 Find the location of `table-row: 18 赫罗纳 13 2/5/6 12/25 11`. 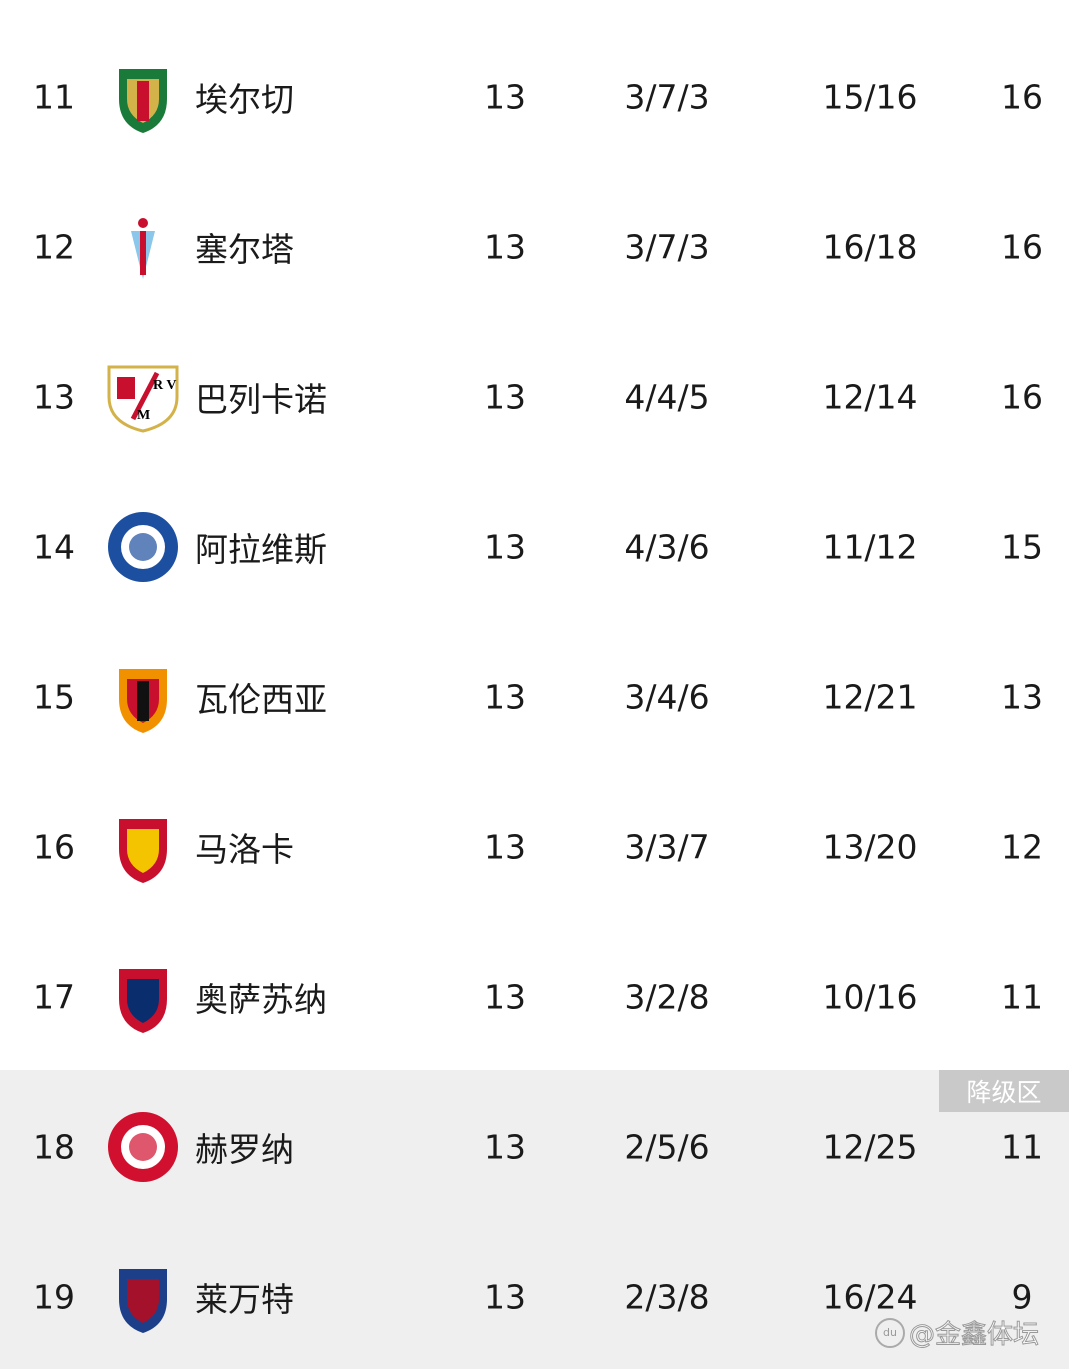

table-row: 18 赫罗纳 13 2/5/6 12/25 11 is located at coordinates (534, 1147).